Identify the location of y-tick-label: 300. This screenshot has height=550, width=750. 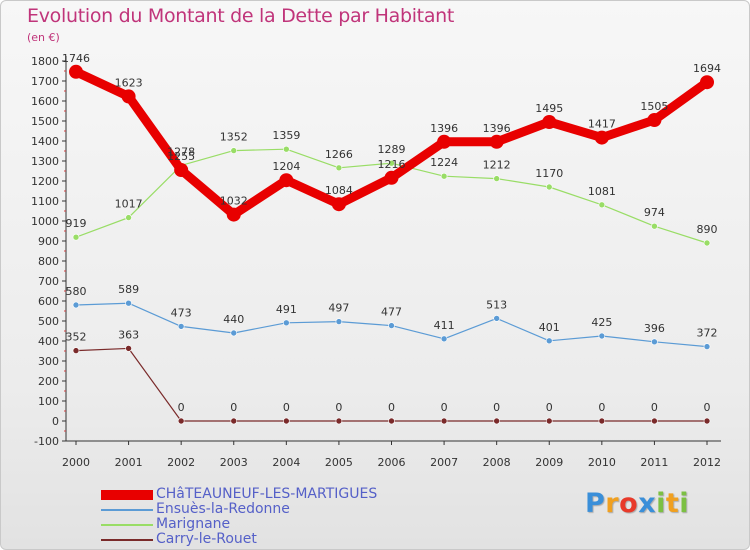
(48, 361).